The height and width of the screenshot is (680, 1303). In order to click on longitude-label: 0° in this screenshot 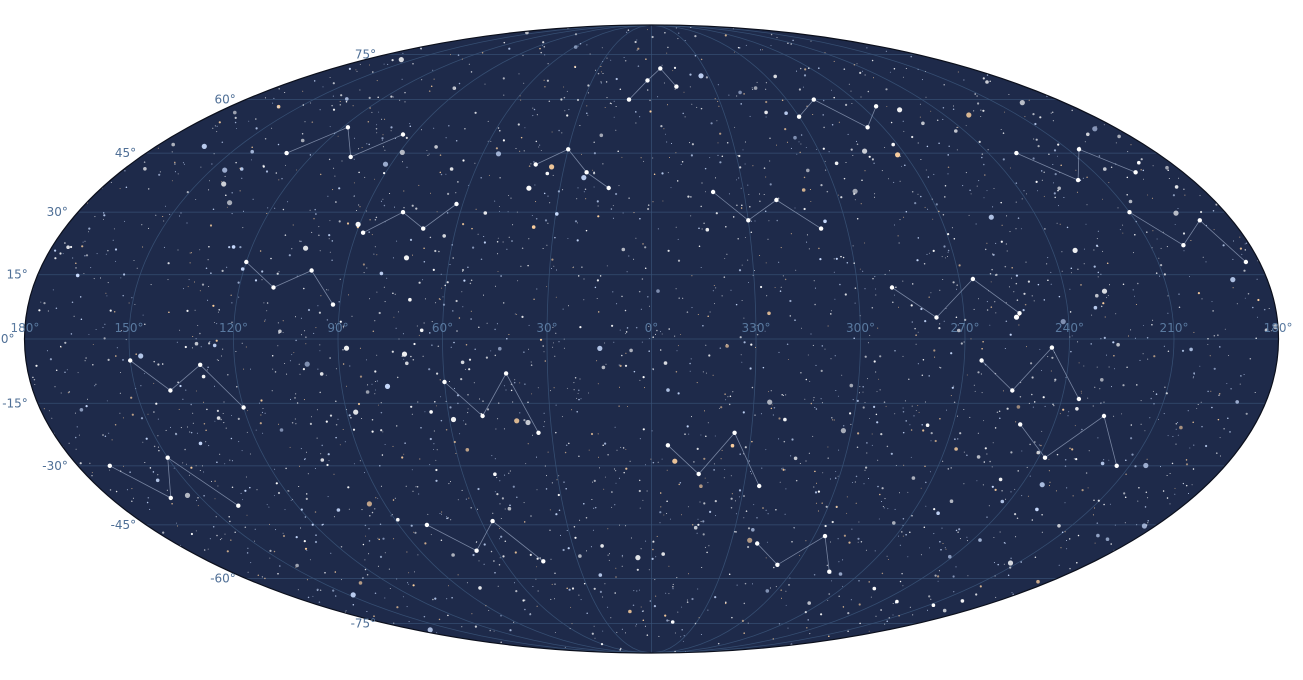, I will do `click(652, 328)`.